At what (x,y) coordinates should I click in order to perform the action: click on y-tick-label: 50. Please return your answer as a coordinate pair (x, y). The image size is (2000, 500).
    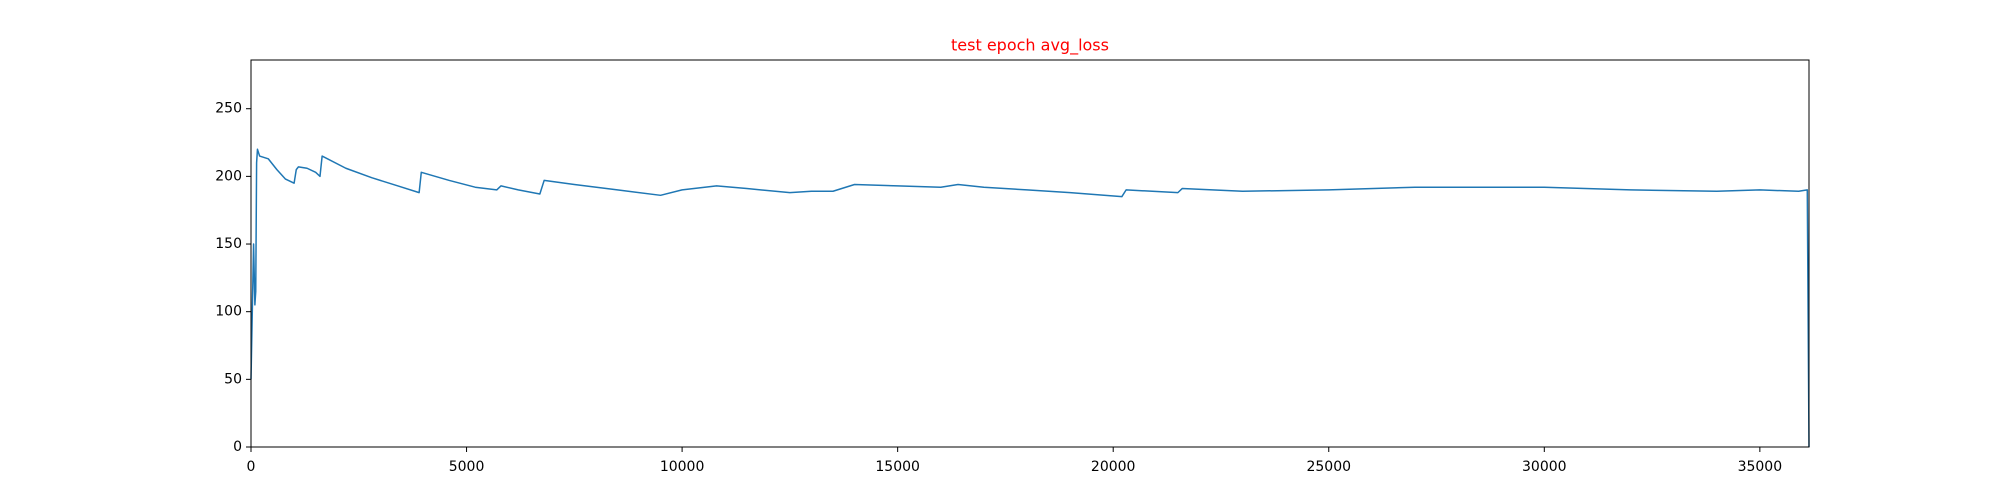
    Looking at the image, I should click on (233, 379).